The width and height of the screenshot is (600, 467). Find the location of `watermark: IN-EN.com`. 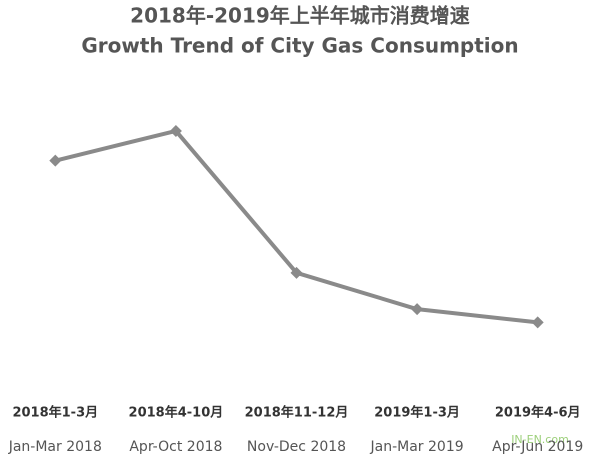

watermark: IN-EN.com is located at coordinates (540, 439).